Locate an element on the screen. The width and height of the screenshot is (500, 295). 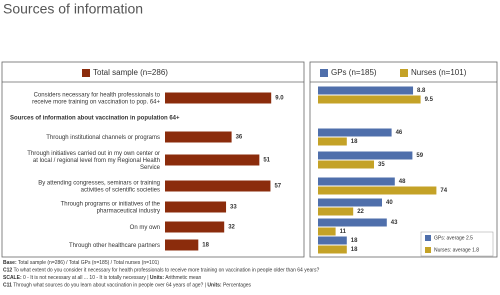
value-label: 22 is located at coordinates (360, 212).